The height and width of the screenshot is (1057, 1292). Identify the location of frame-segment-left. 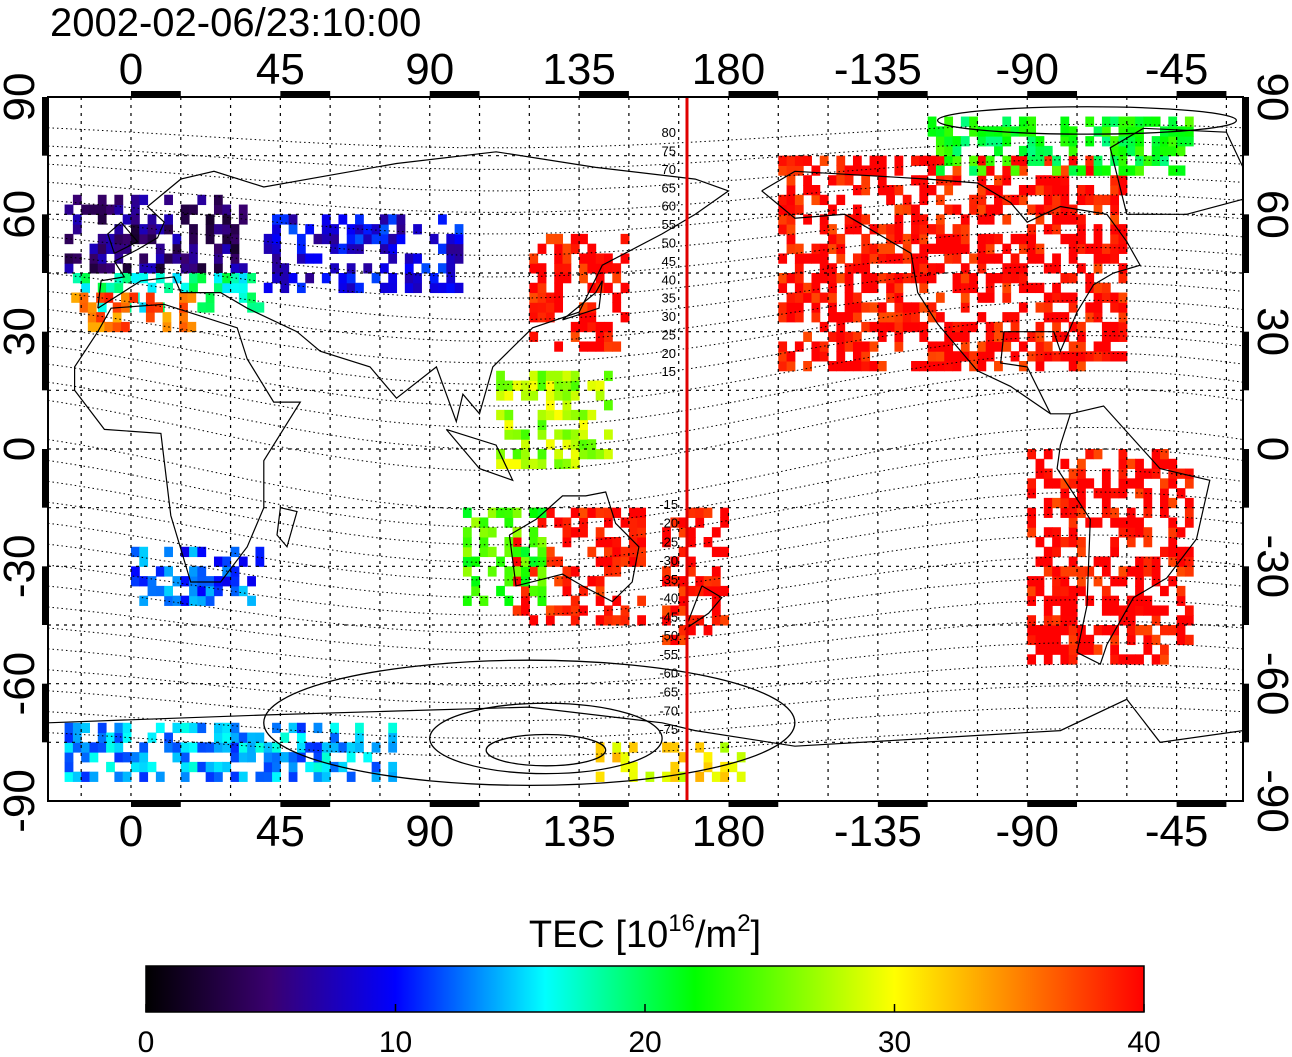
(45, 361).